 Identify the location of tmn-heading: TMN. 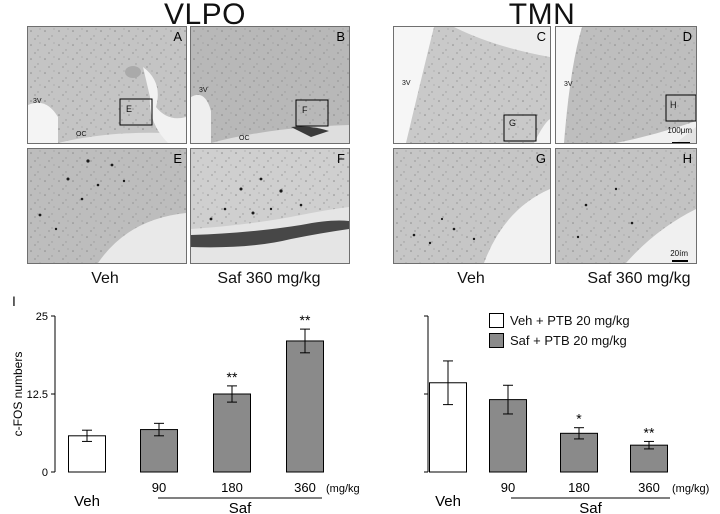
(542, 15).